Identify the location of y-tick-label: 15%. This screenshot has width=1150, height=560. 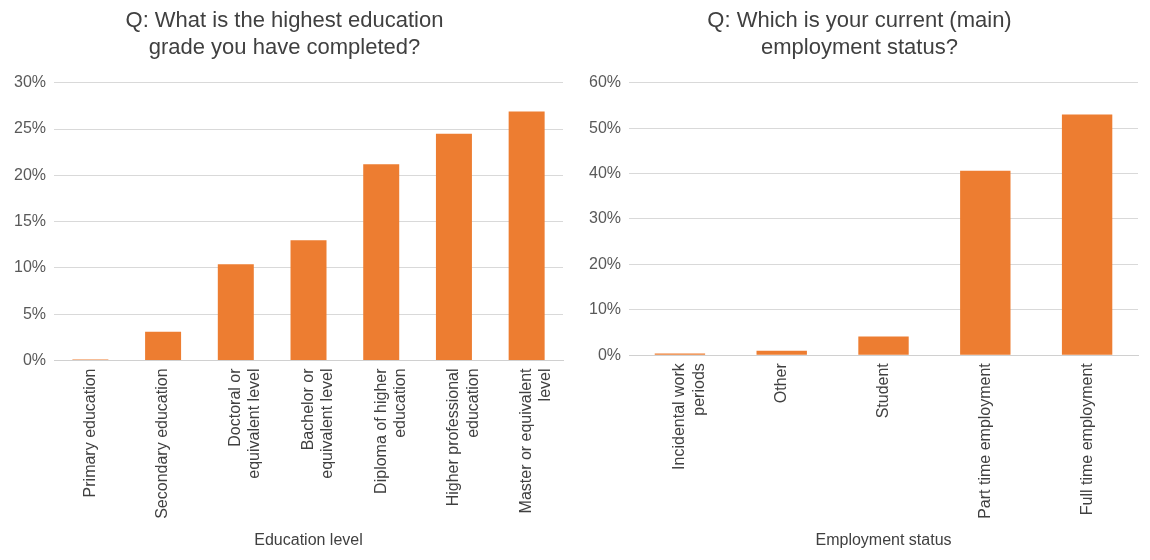
(30, 221).